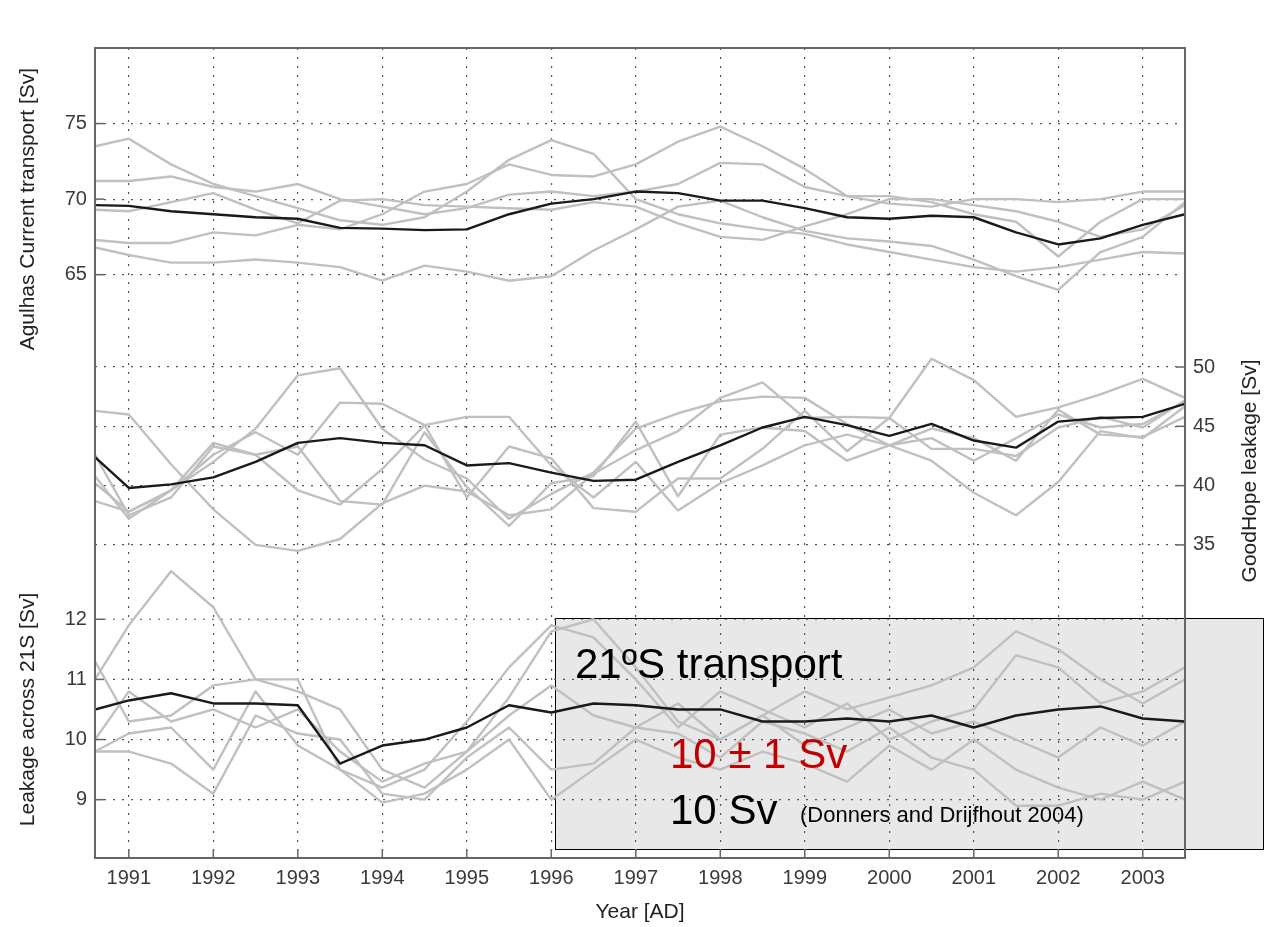 This screenshot has height=927, width=1266. I want to click on x-tick-label: 2001, so click(974, 876).